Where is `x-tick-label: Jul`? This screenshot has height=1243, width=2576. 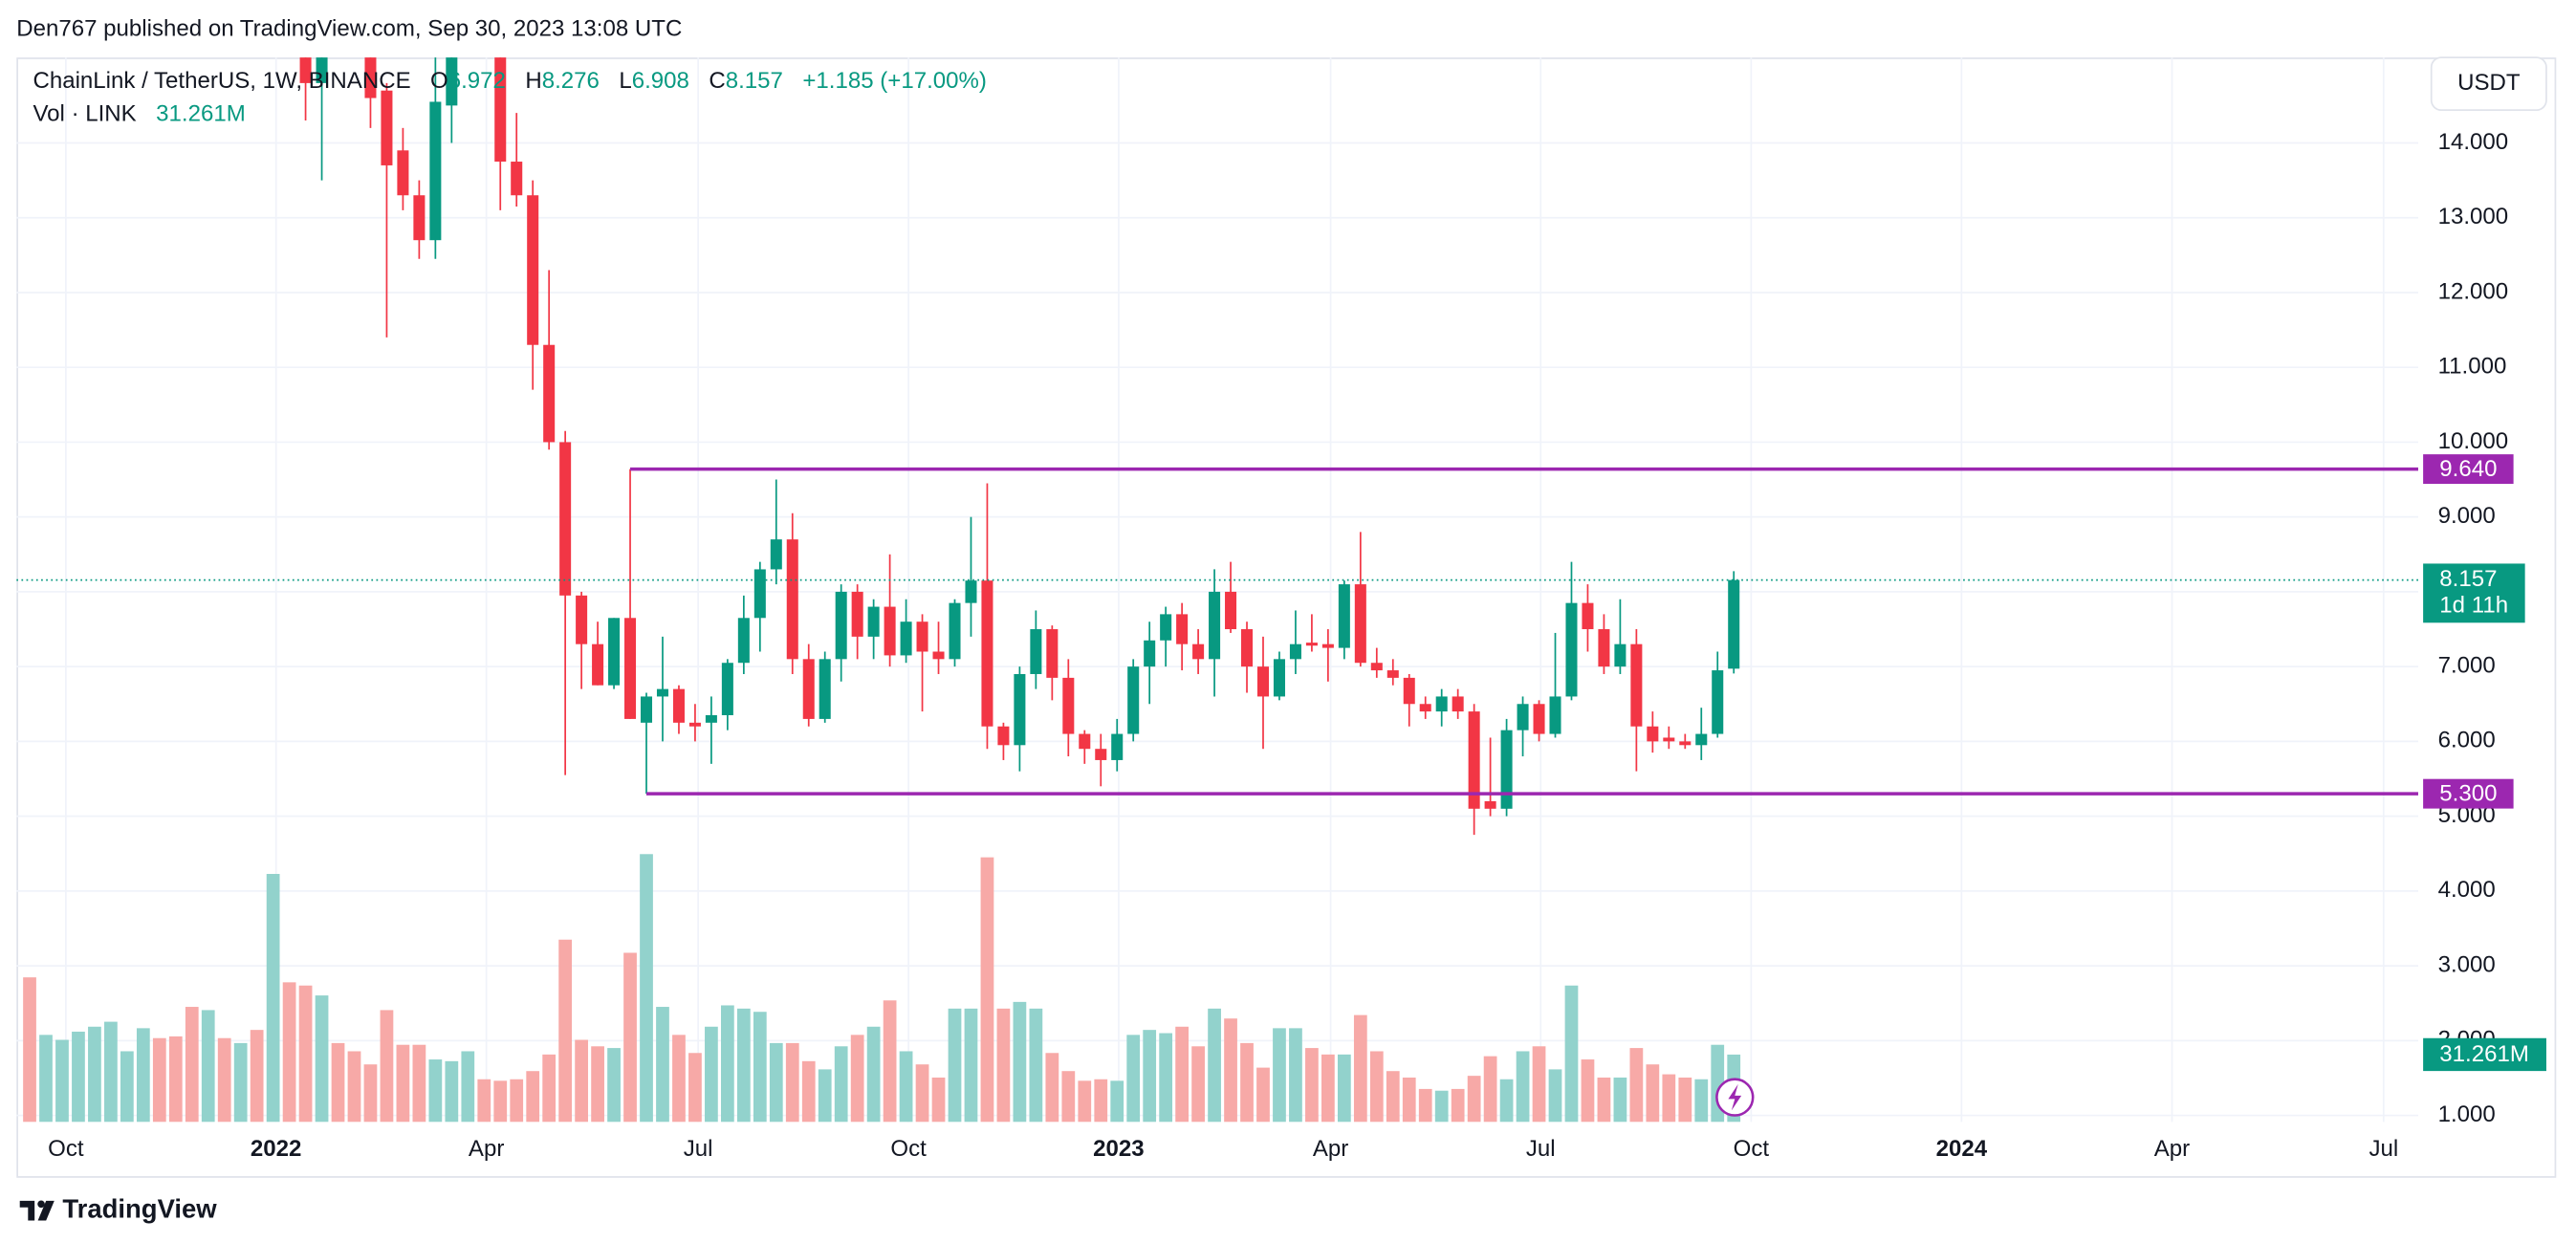
x-tick-label: Jul is located at coordinates (1541, 1149).